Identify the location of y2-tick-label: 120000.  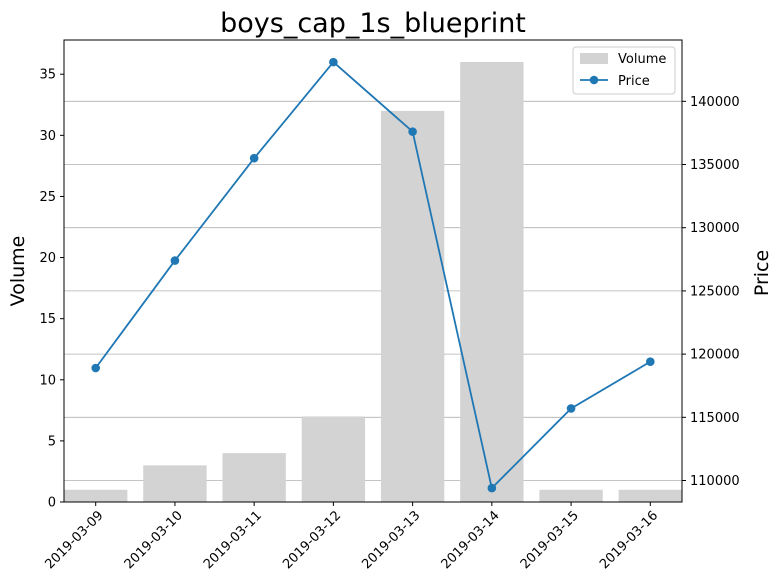
(715, 355).